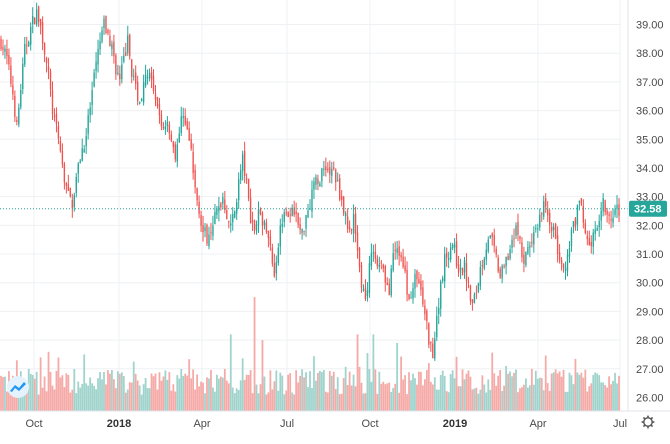 The image size is (670, 444). What do you see at coordinates (650, 140) in the screenshot?
I see `price-tick-label: 35.00` at bounding box center [650, 140].